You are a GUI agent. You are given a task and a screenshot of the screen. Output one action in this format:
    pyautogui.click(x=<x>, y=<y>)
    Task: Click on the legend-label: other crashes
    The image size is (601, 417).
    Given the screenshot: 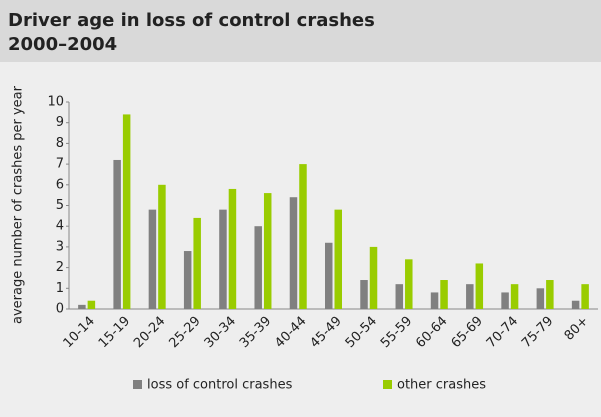 What is the action you would take?
    pyautogui.click(x=441, y=385)
    